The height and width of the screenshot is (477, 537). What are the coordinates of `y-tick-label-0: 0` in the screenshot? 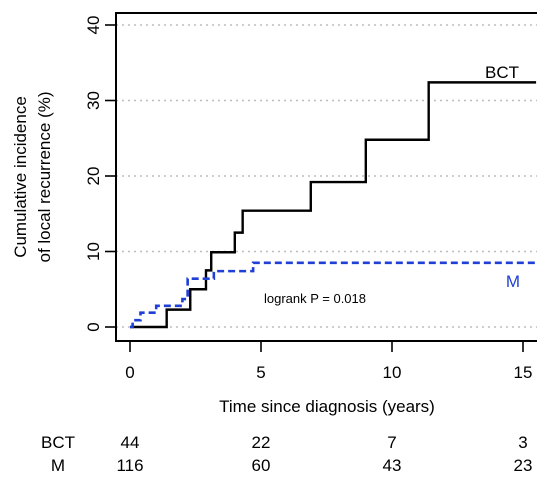 It's located at (93, 326).